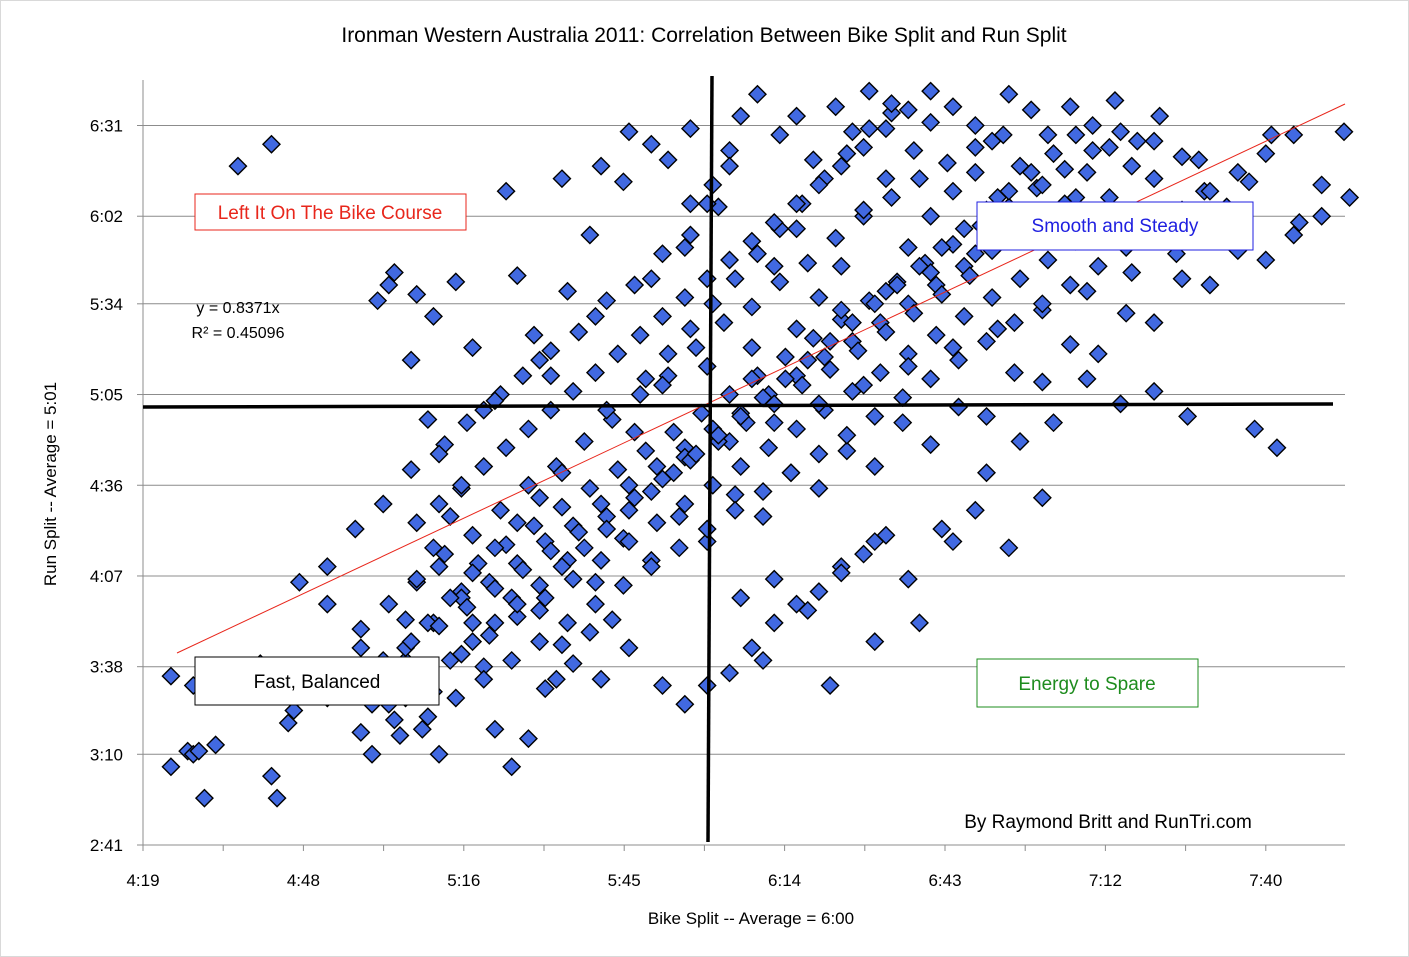 The width and height of the screenshot is (1409, 957). I want to click on x-tick-label: 4:19, so click(142, 880).